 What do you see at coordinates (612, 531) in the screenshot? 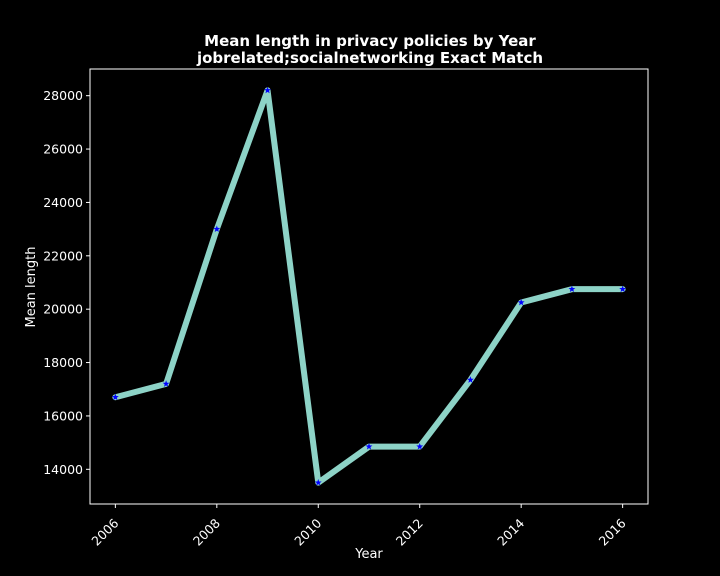
I see `x-tick-label: 2016` at bounding box center [612, 531].